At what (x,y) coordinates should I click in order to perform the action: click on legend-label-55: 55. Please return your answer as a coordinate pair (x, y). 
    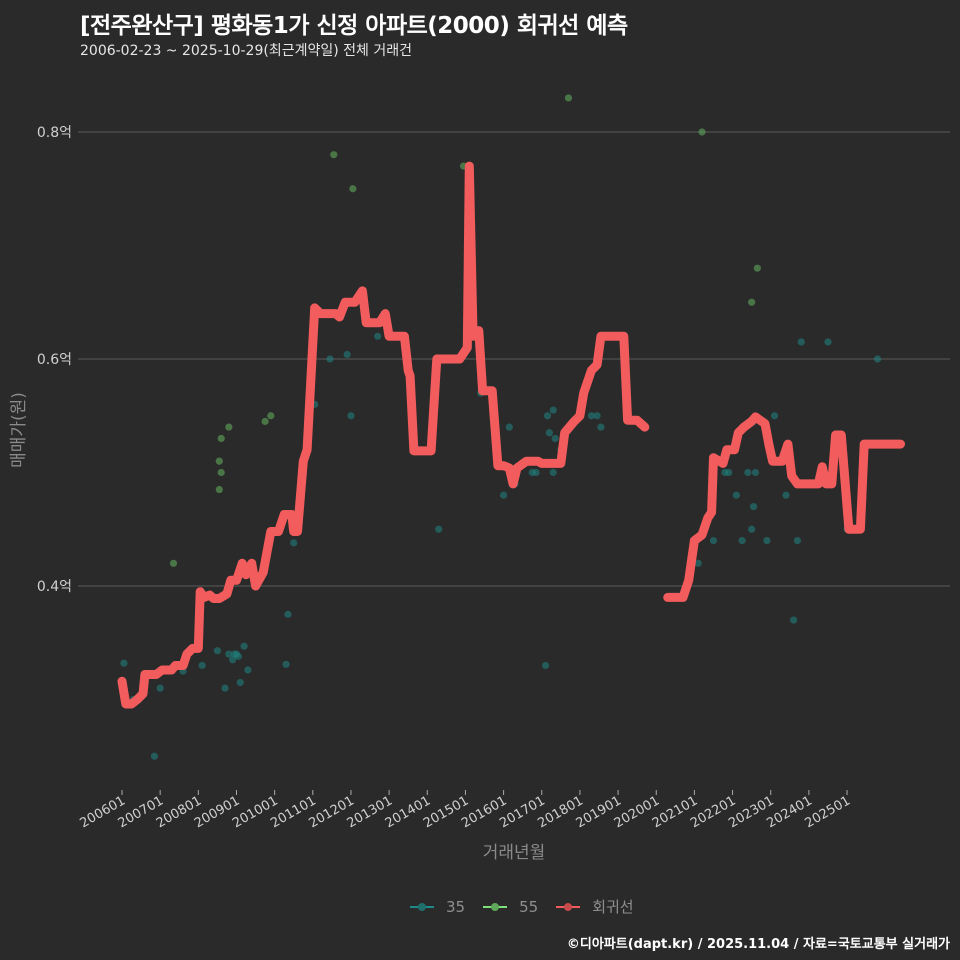
    Looking at the image, I should click on (529, 906).